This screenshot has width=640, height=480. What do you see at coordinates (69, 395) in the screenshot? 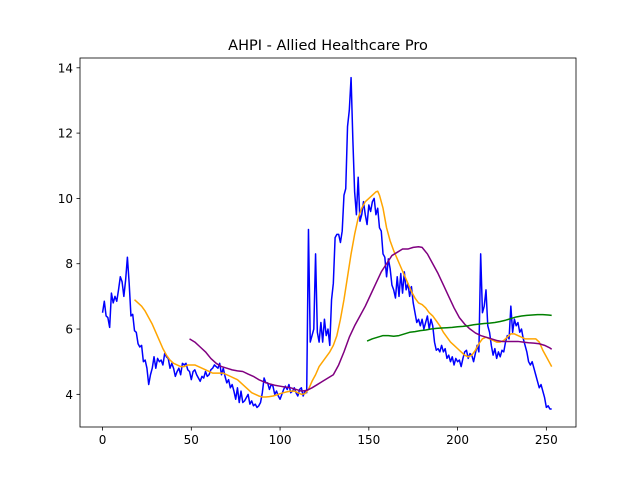
I see `y-tick-label-4: 4` at bounding box center [69, 395].